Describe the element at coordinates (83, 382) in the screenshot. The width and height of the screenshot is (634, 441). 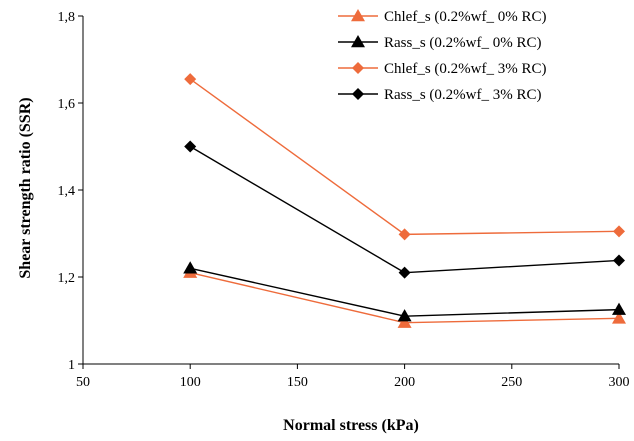
I see `x-tick-label: 50` at that location.